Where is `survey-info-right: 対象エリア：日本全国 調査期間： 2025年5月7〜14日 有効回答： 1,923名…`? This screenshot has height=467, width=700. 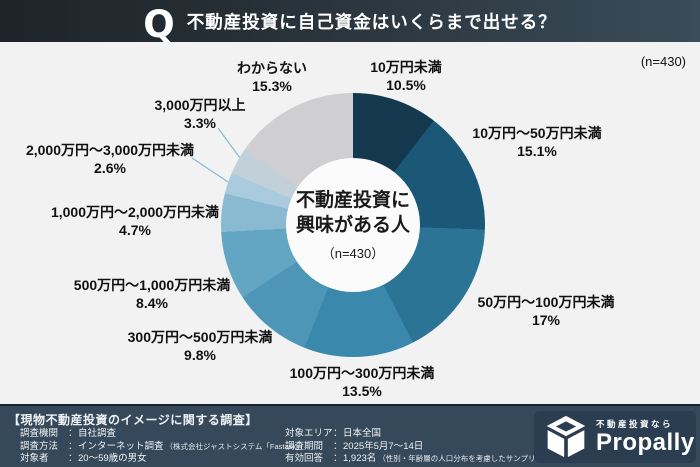 survey-info-right: 対象エリア：日本全国 調査期間： 2025年5月7〜14日 有効回答： 1,923名… is located at coordinates (421, 447).